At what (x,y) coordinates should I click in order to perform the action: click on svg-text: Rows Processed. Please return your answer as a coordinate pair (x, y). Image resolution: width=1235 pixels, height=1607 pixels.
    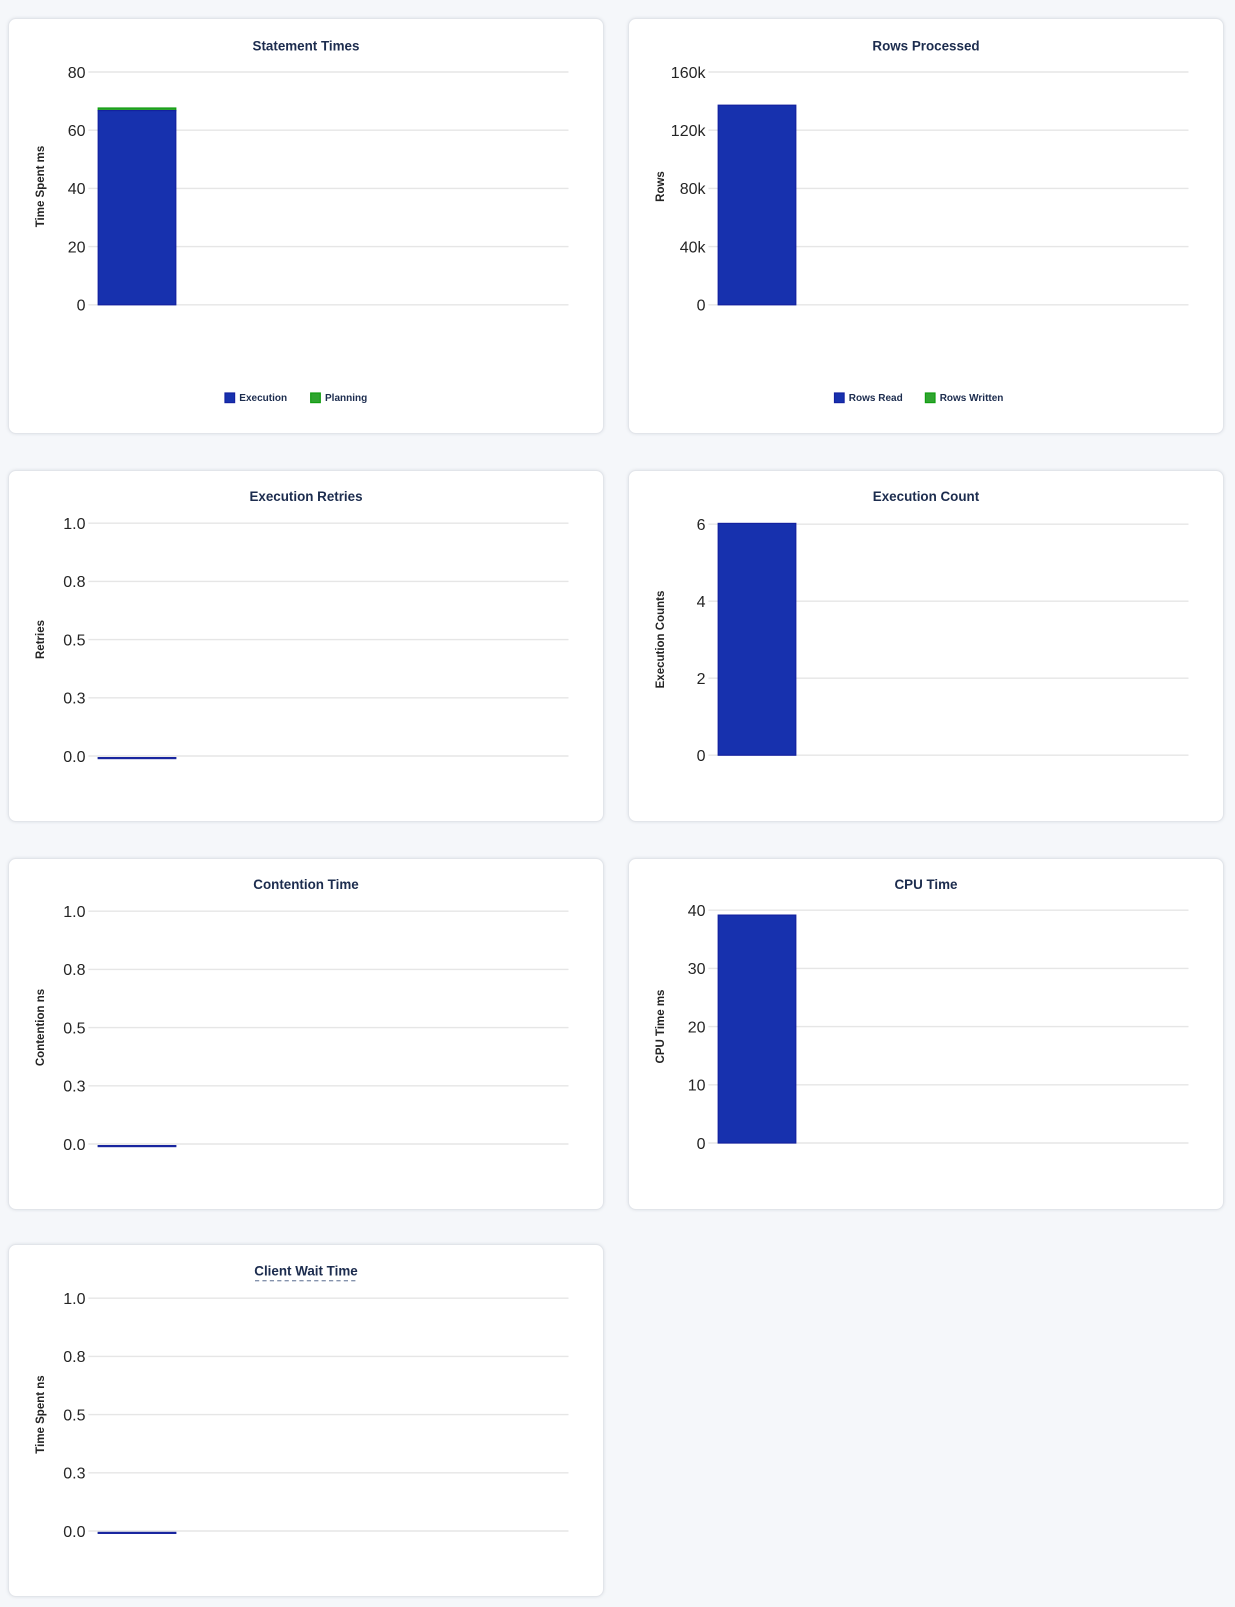
    Looking at the image, I should click on (925, 45).